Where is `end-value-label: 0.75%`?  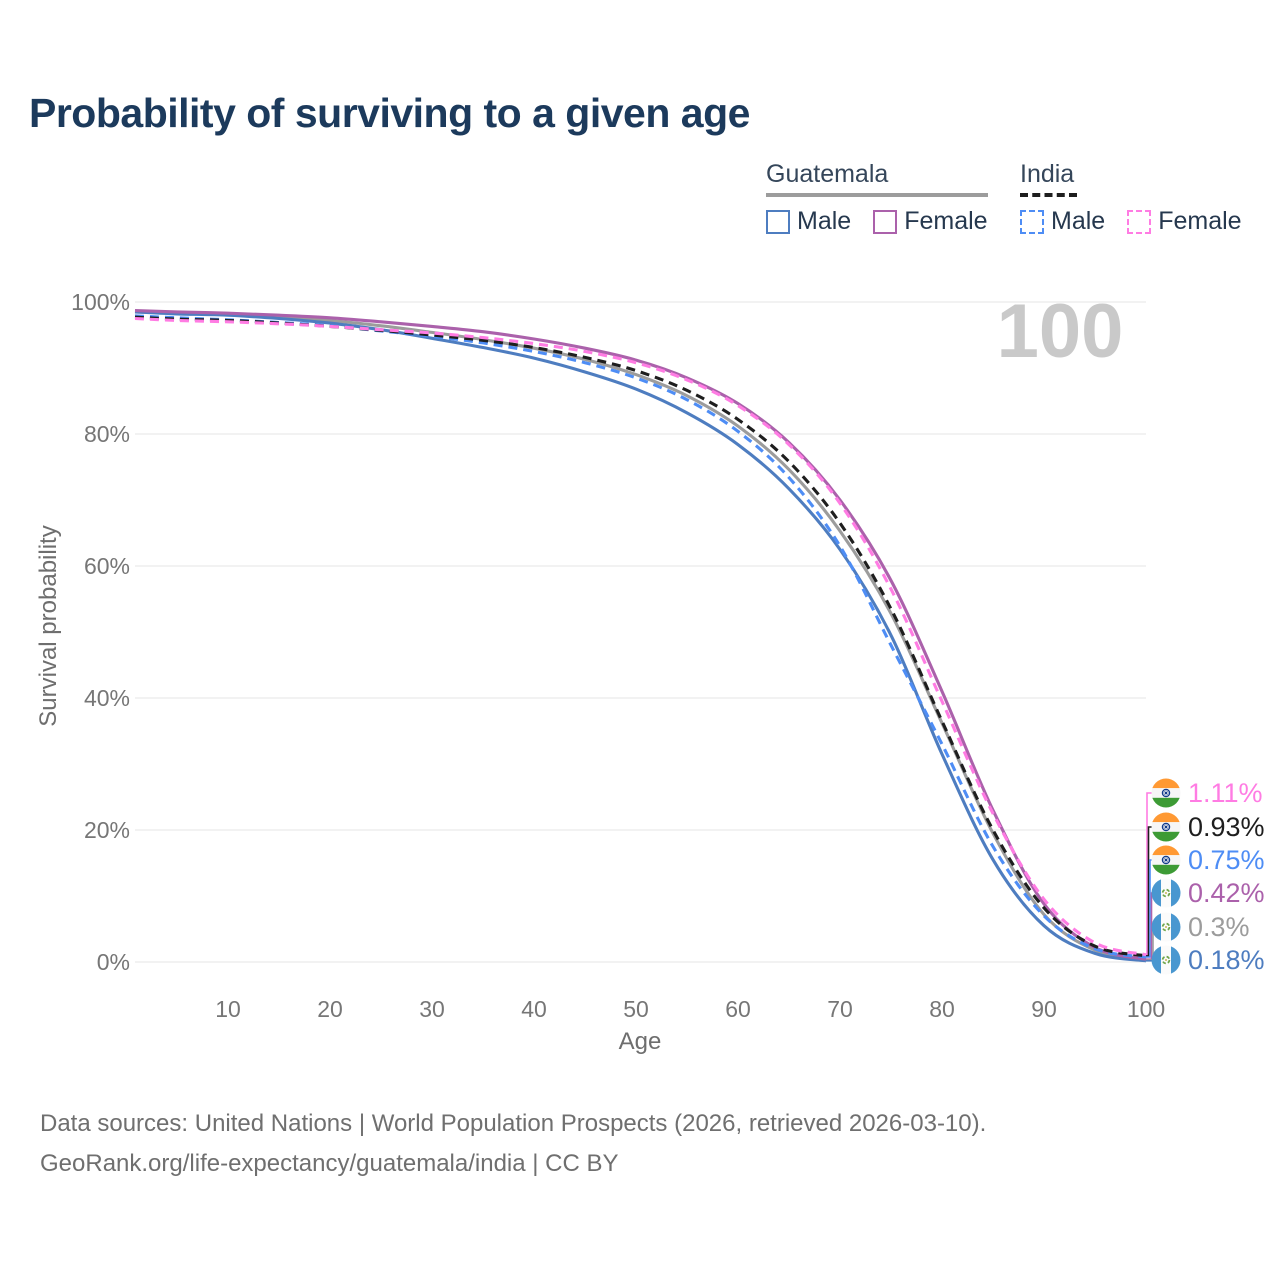 end-value-label: 0.75% is located at coordinates (1226, 859).